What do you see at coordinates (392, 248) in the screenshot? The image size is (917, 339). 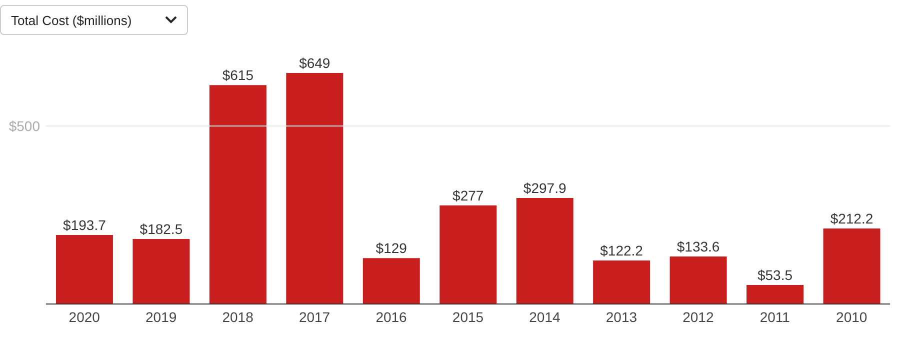 I see `data-label: $129` at bounding box center [392, 248].